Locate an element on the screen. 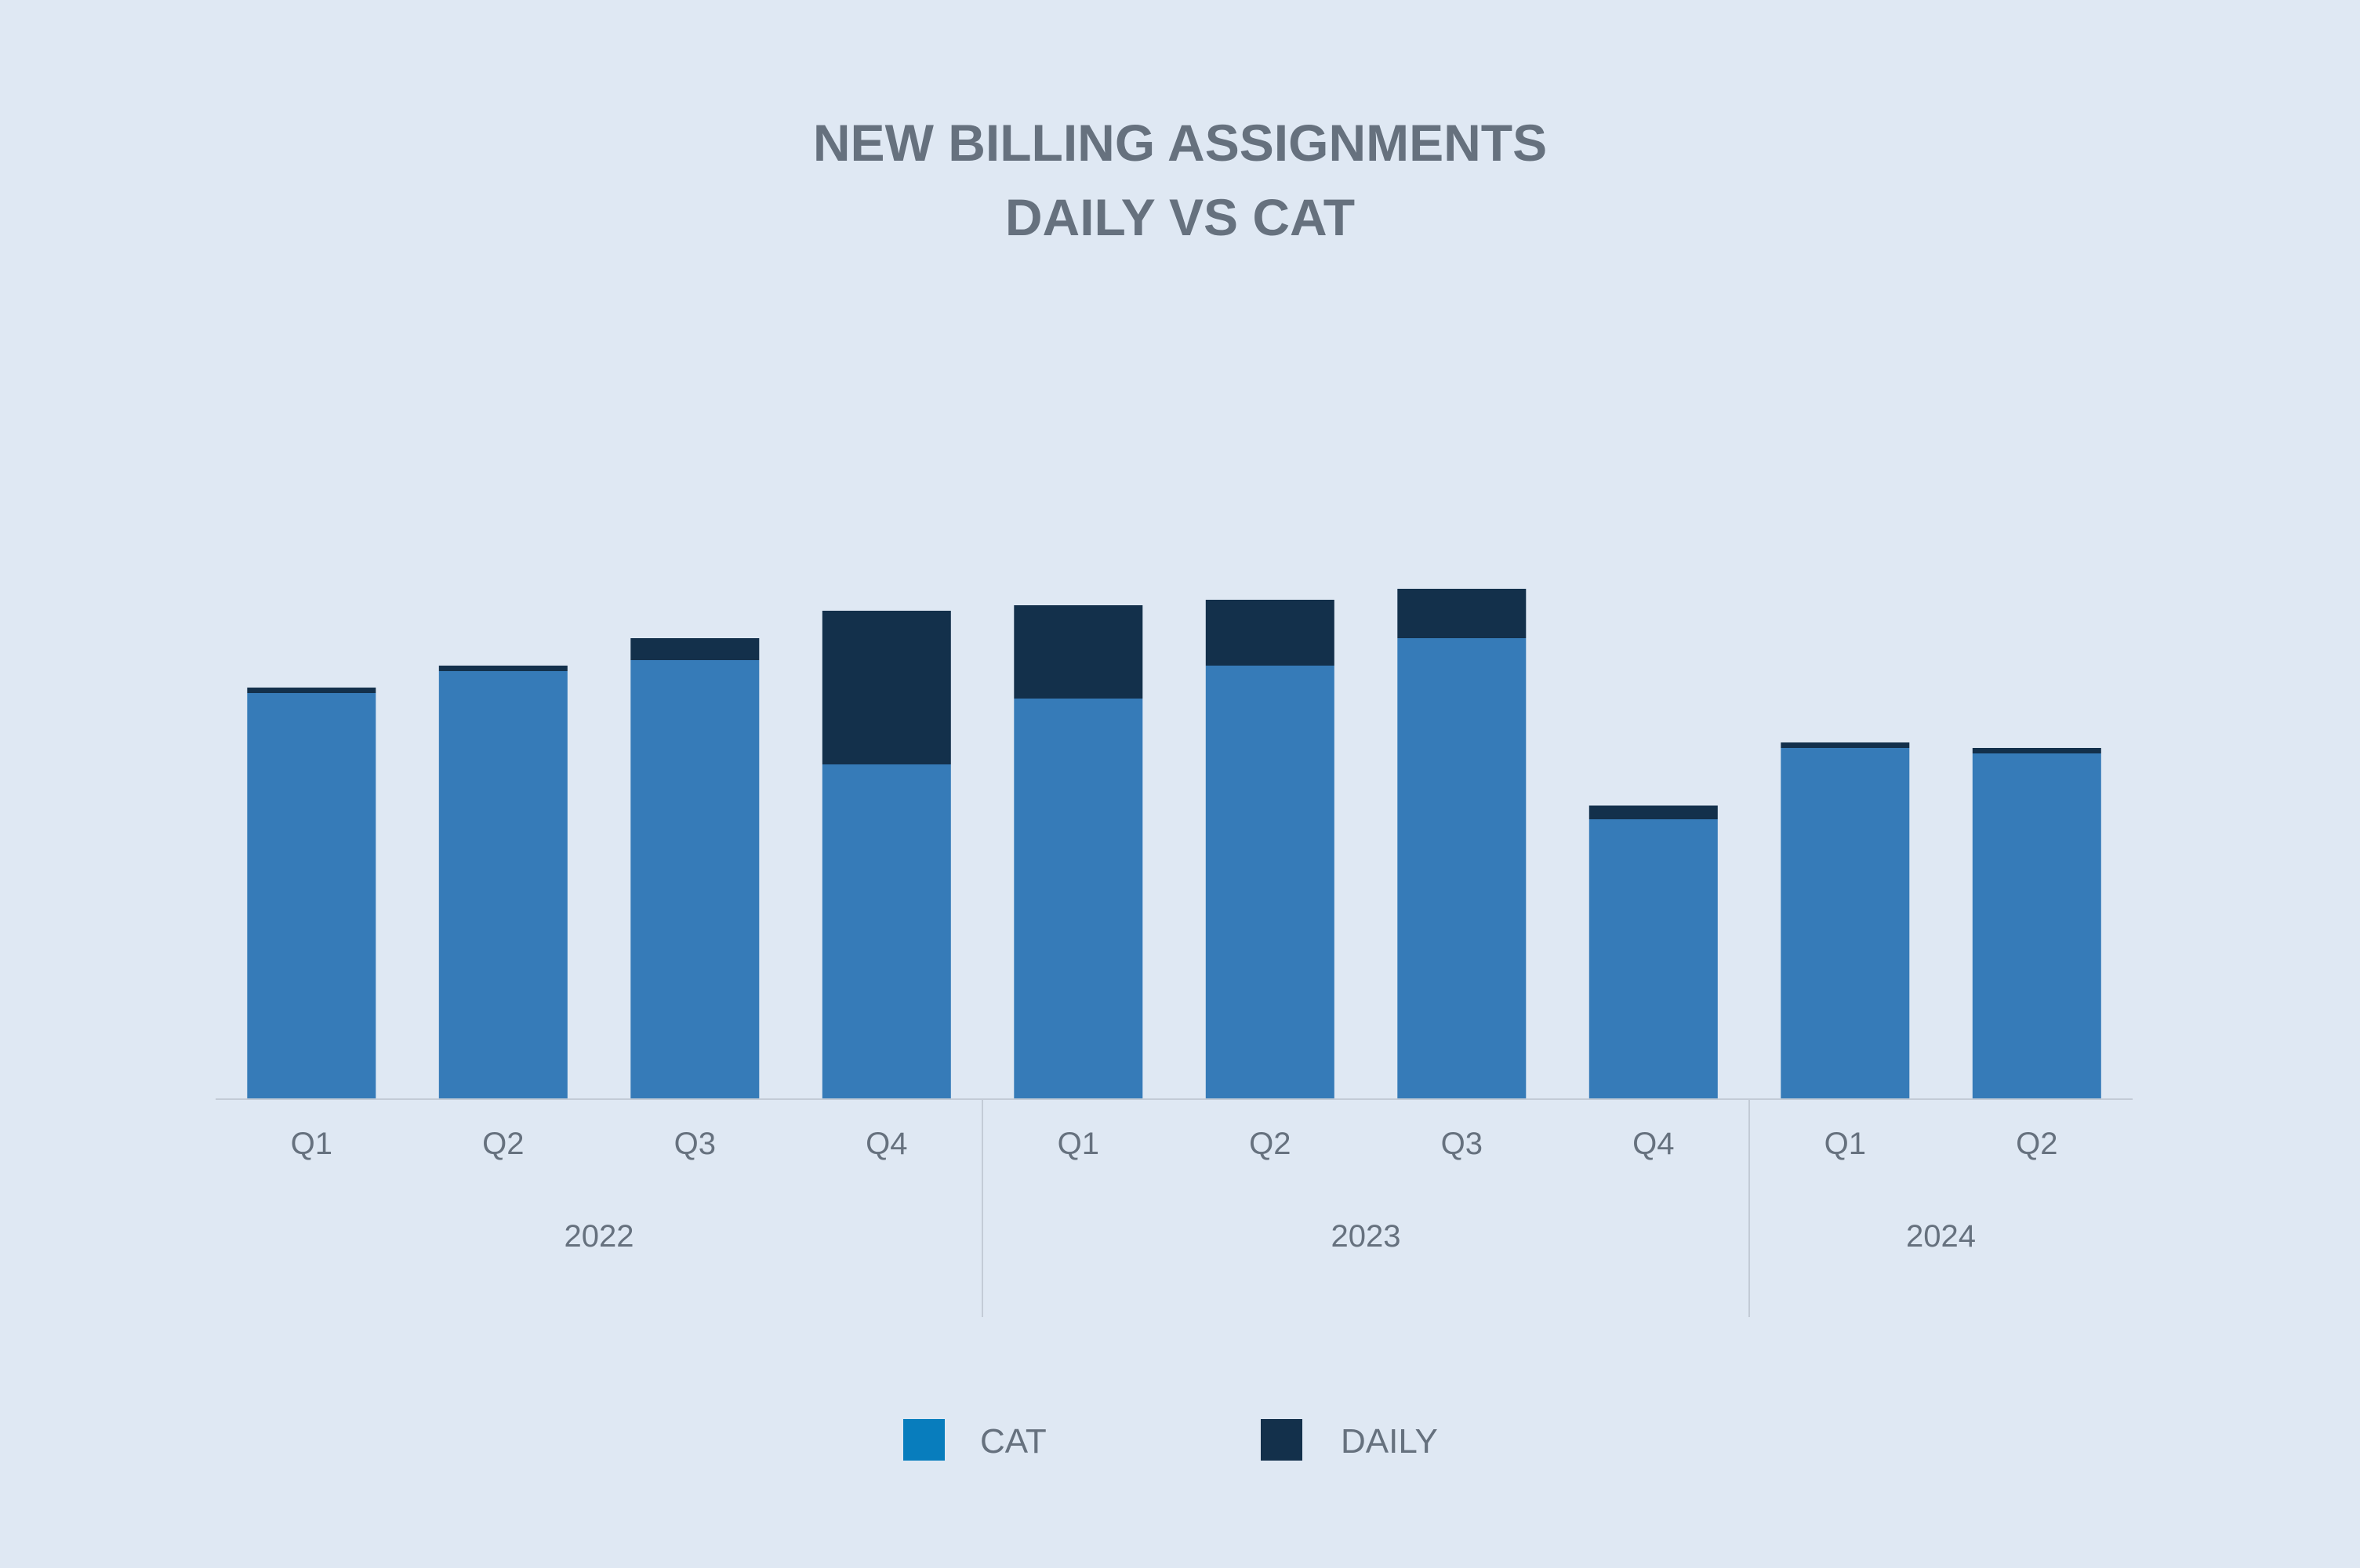 This screenshot has width=2360, height=1568. legend-swatch-daily is located at coordinates (1281, 1440).